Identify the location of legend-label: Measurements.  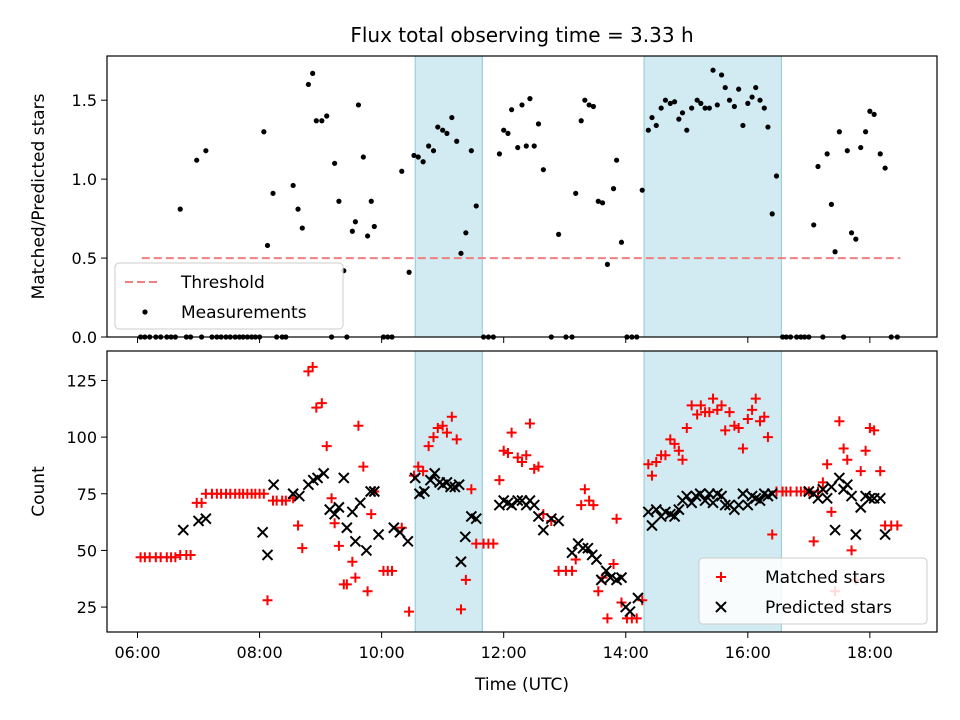
(244, 313).